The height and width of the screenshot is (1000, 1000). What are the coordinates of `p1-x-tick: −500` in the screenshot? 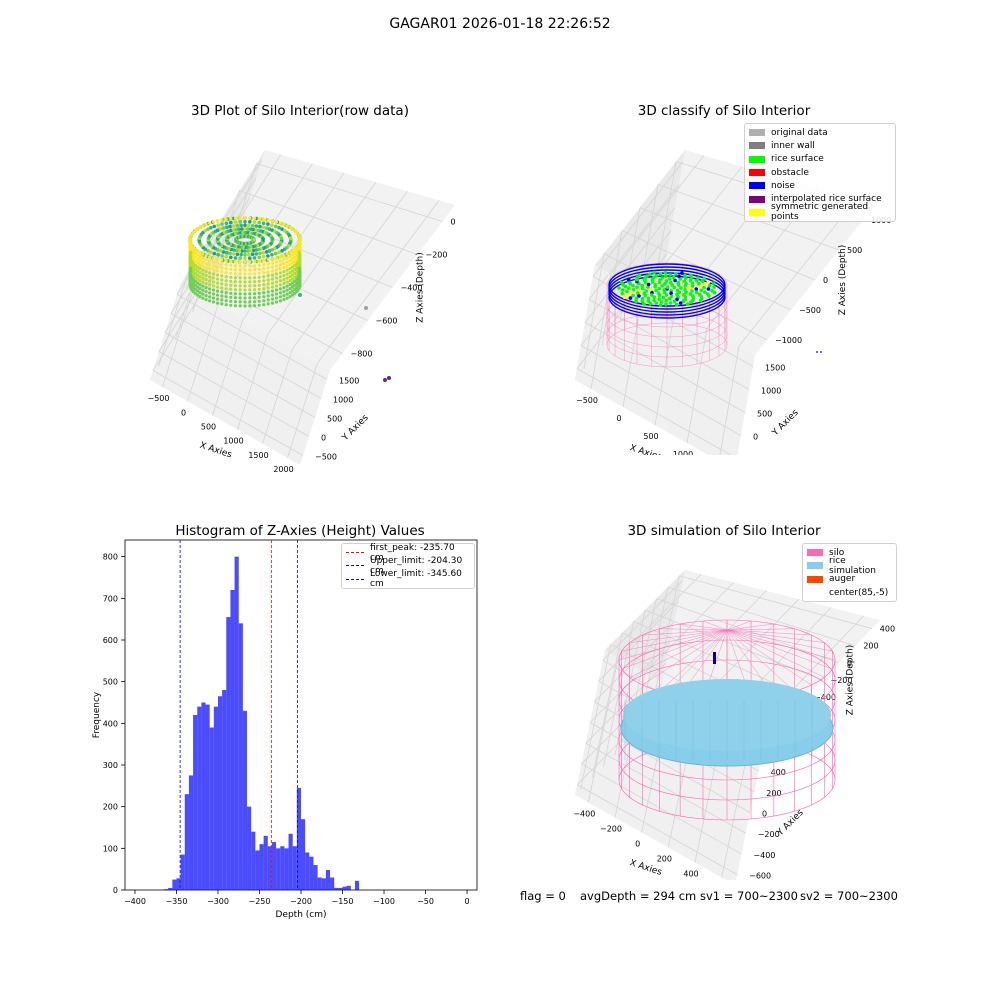 It's located at (159, 398).